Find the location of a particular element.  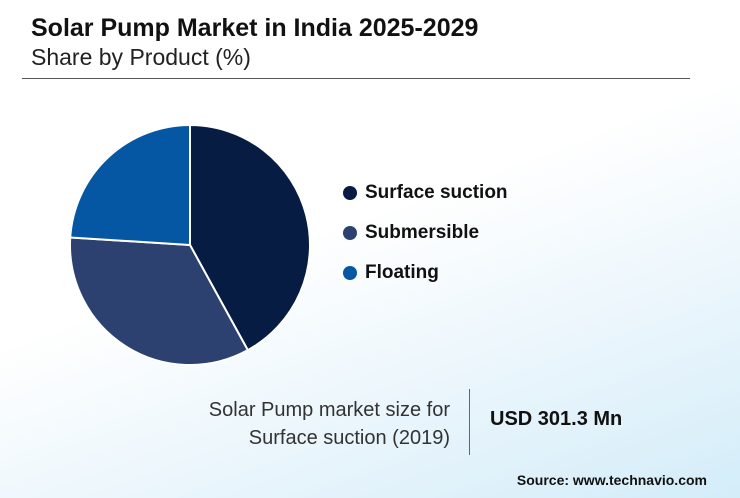

legend-item-floating: Floating is located at coordinates (425, 273).